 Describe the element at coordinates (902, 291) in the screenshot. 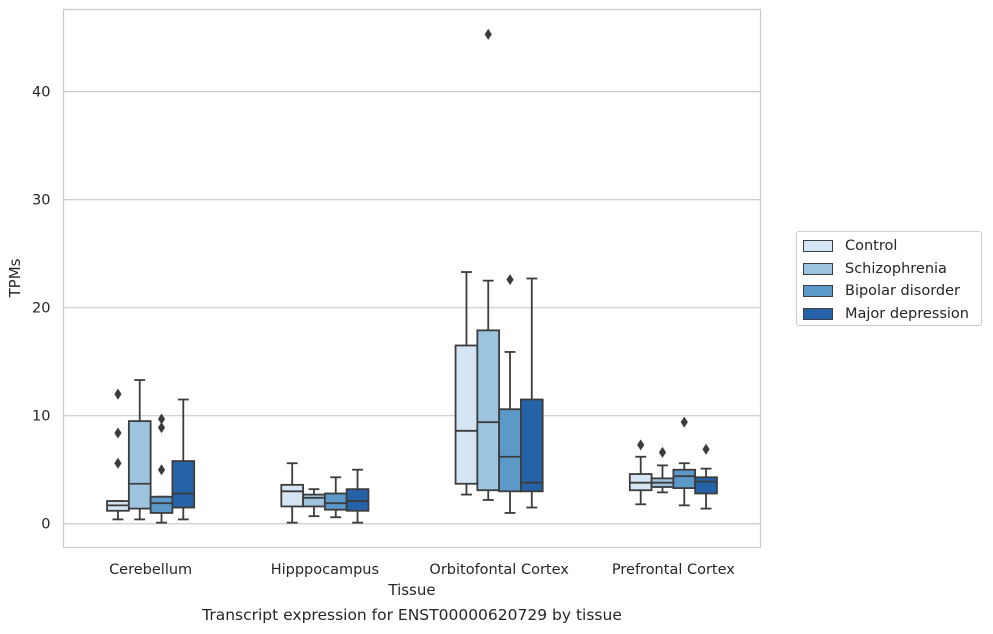

I see `legend-label: Bipolar disorder` at that location.